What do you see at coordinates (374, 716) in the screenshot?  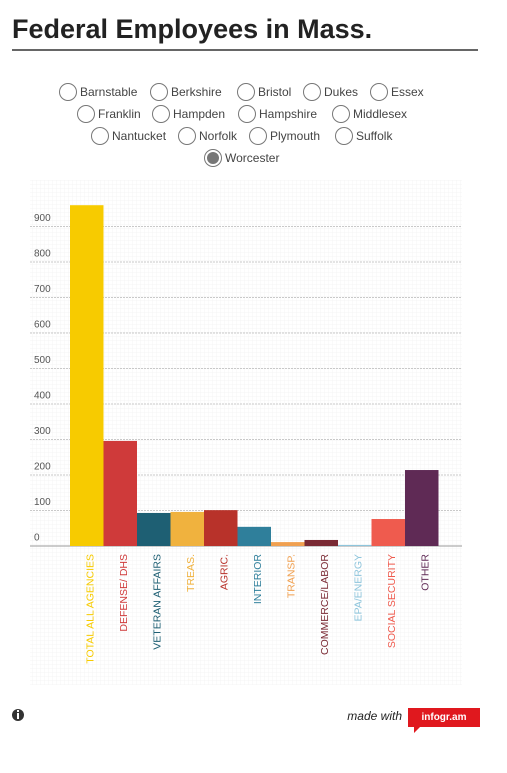 I see `made-with: made with` at bounding box center [374, 716].